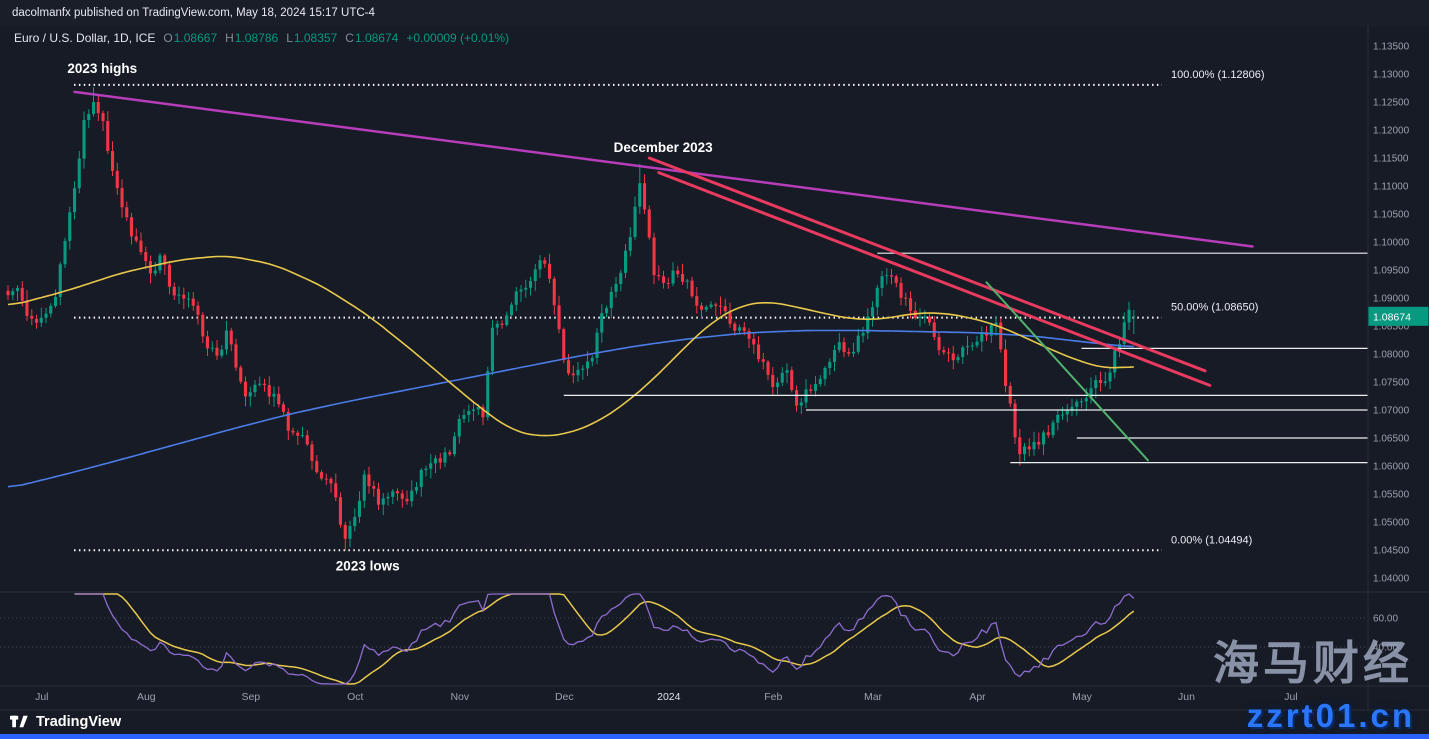 The height and width of the screenshot is (739, 1429). I want to click on downtrend-dec-upper, so click(927, 264).